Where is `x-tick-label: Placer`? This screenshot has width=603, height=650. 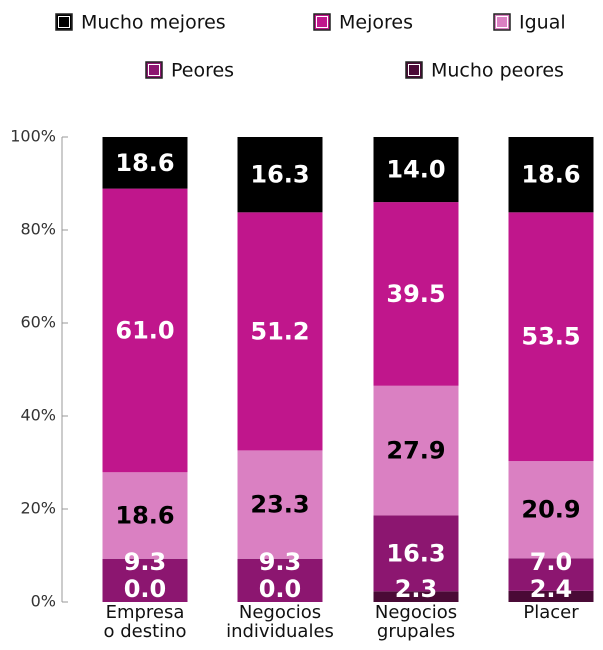 x-tick-label: Placer is located at coordinates (551, 612).